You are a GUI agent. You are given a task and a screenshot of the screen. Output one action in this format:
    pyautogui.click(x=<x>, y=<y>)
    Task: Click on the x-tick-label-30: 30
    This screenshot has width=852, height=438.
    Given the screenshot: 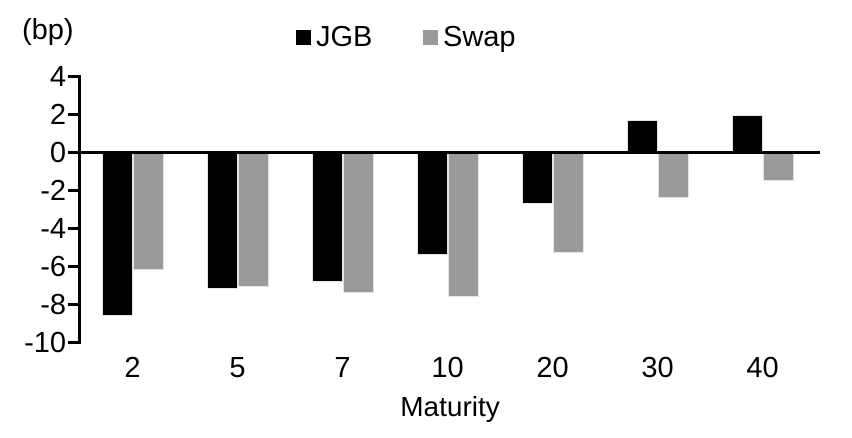 What is the action you would take?
    pyautogui.click(x=657, y=368)
    